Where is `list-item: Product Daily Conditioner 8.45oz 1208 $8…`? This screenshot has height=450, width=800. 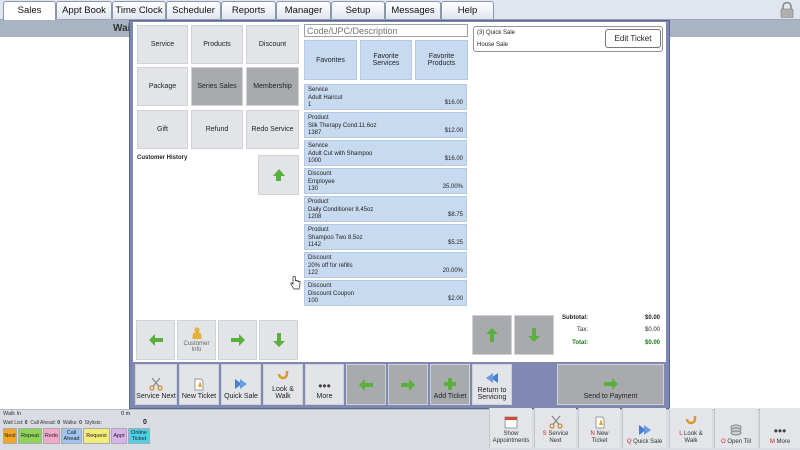
list-item: Product Daily Conditioner 8.45oz 1208 $8… is located at coordinates (385, 209).